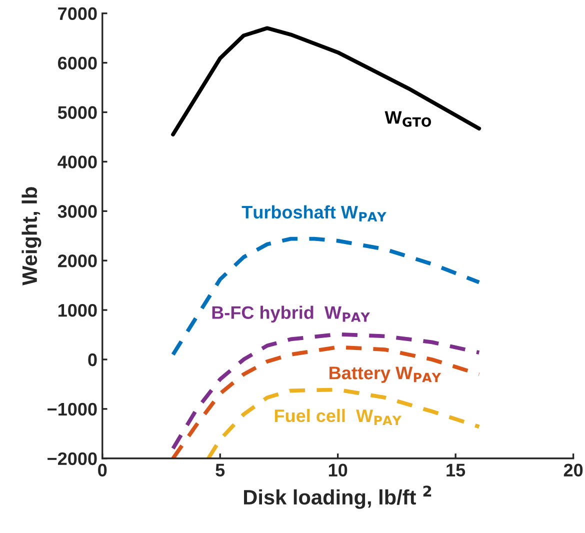 This screenshot has height=533, width=585. Describe the element at coordinates (220, 470) in the screenshot. I see `x-tick-label: 5` at that location.